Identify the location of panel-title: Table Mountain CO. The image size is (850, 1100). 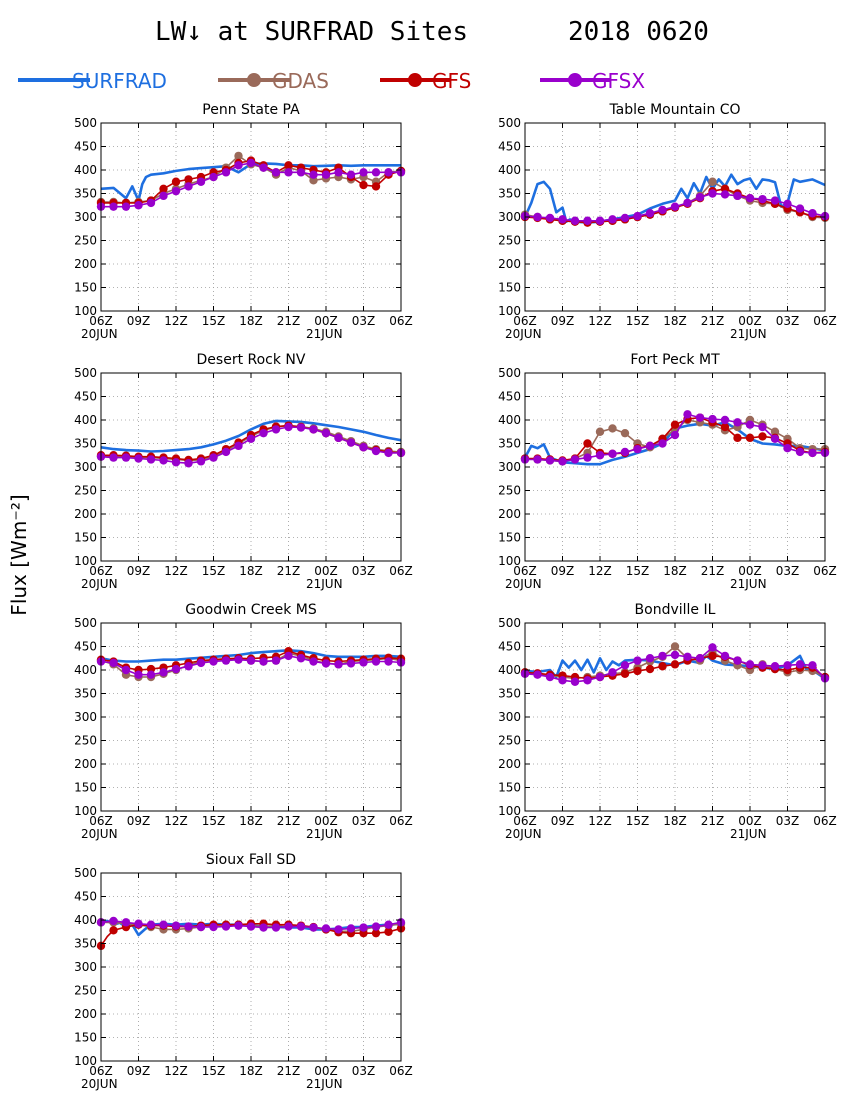
(674, 110).